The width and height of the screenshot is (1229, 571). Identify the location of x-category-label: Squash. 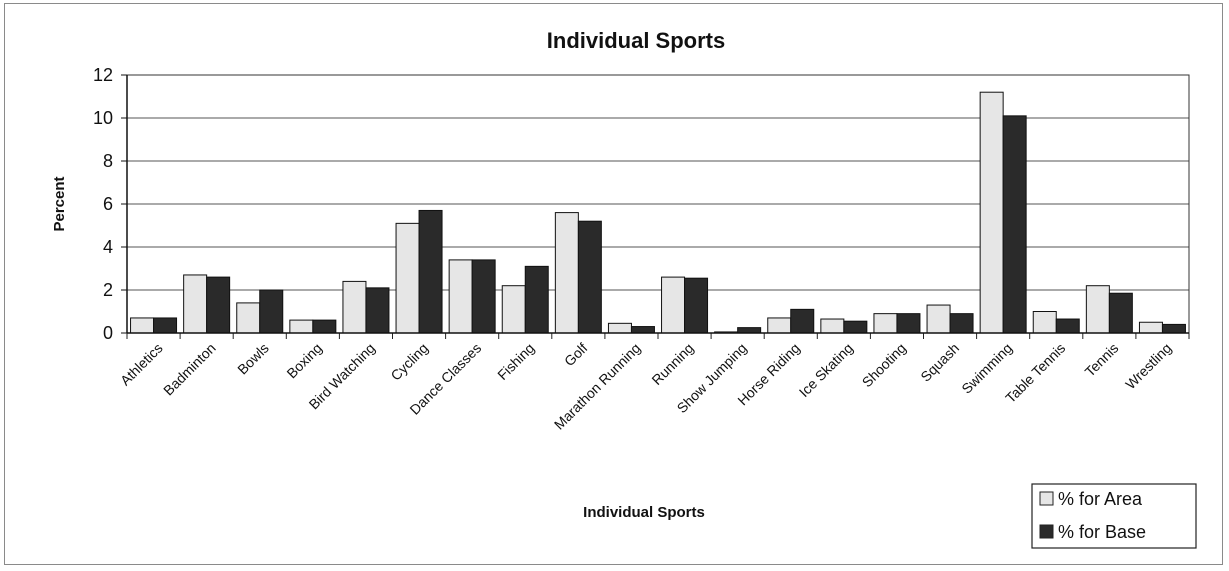
(939, 362).